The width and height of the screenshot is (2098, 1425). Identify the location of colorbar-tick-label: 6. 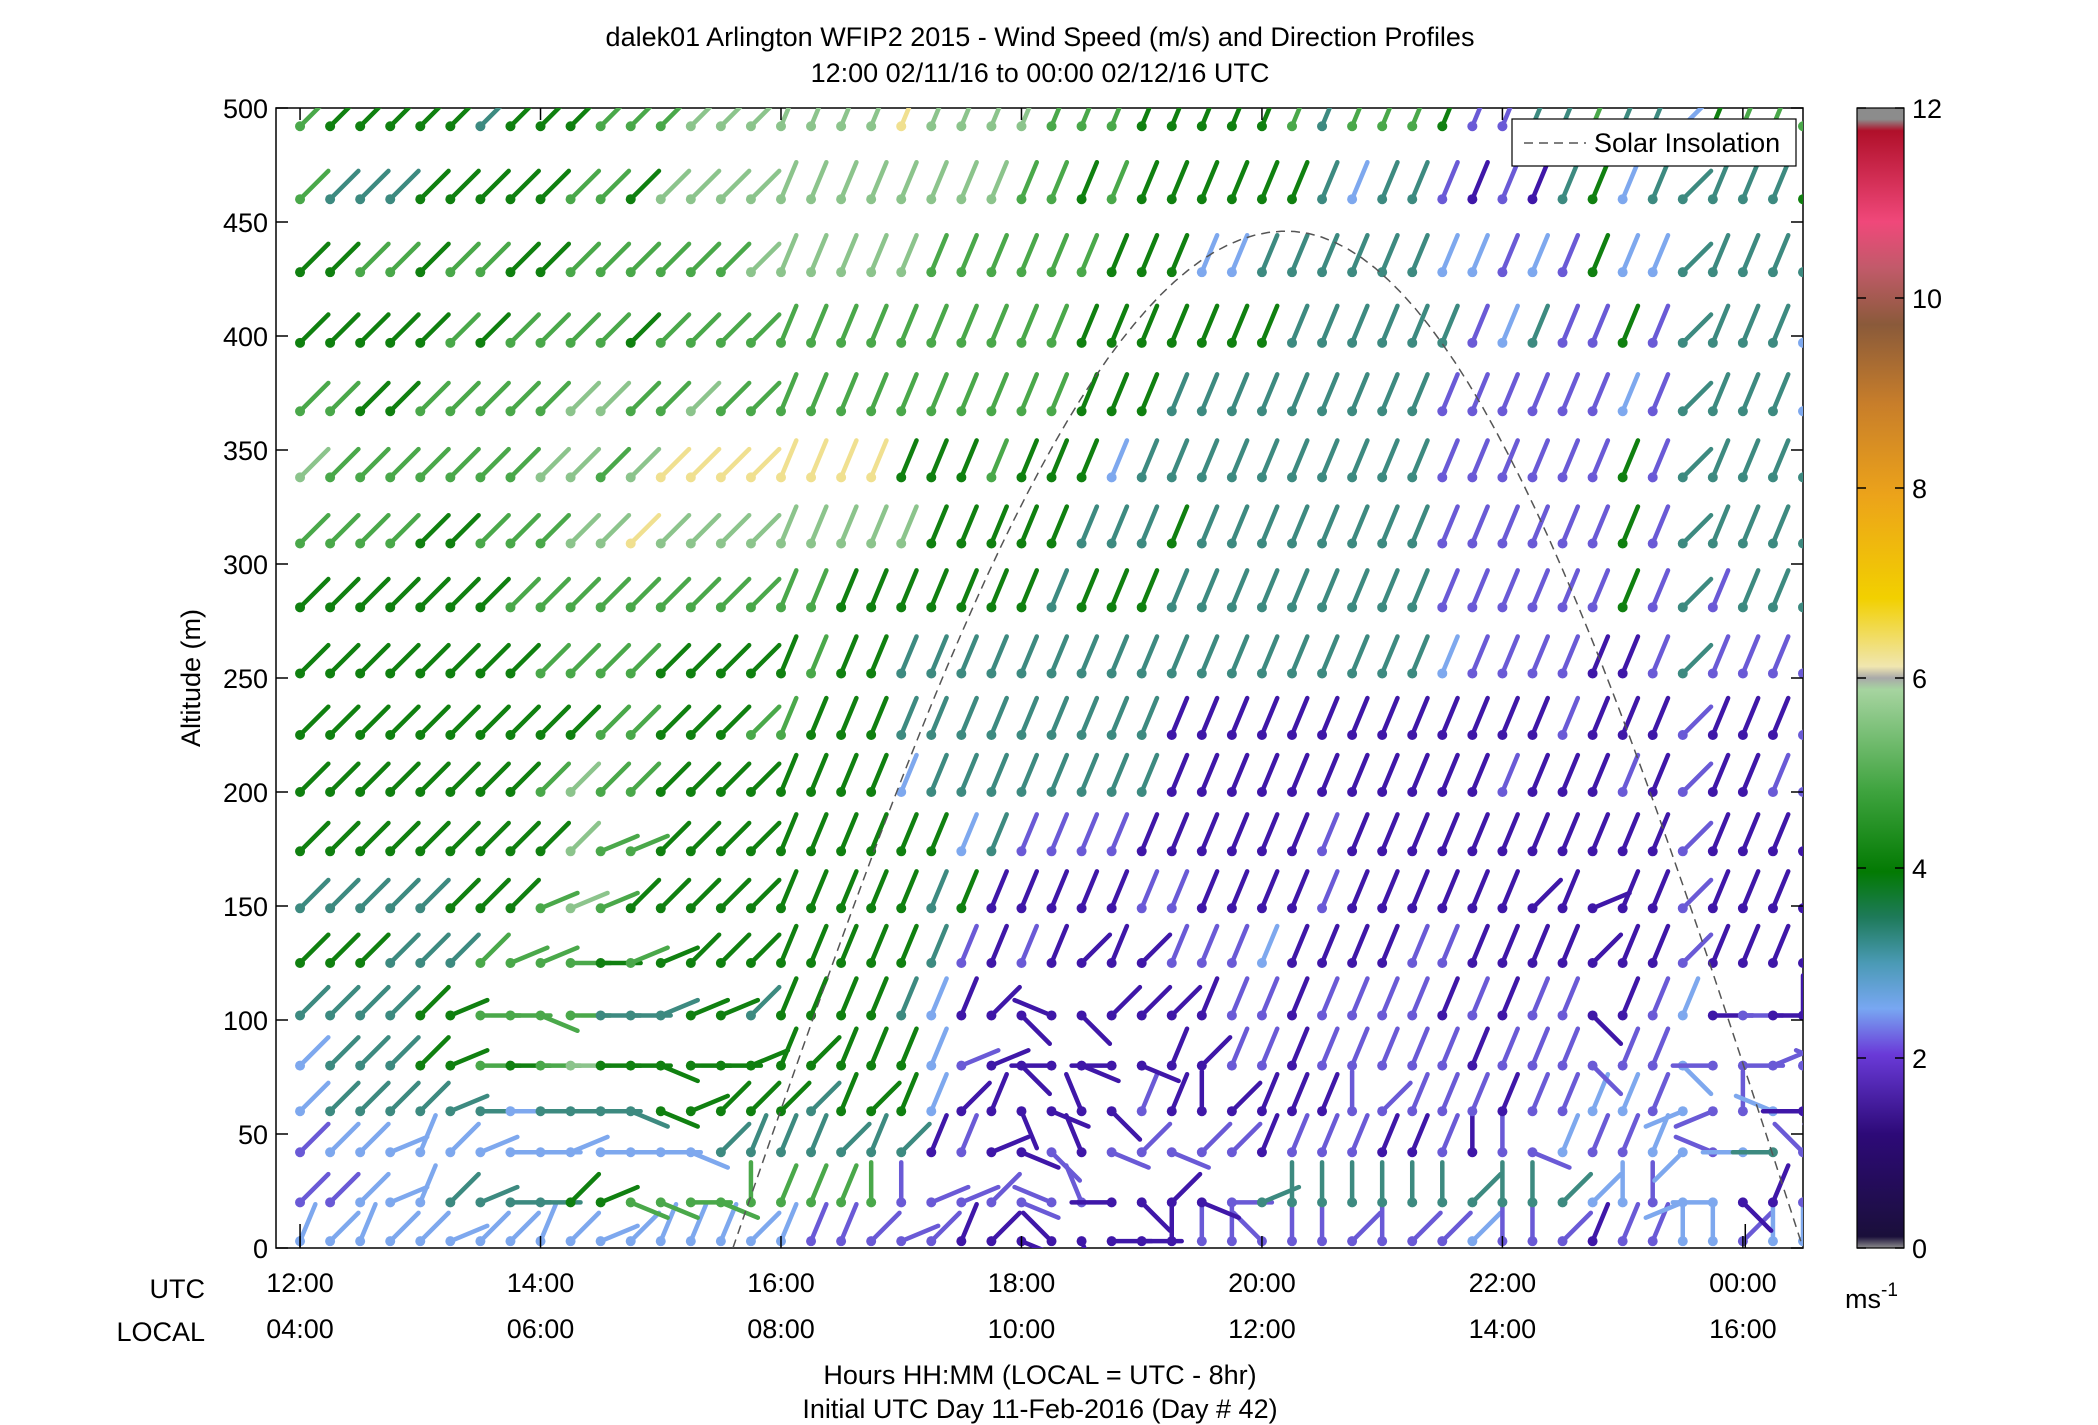
(1919, 679).